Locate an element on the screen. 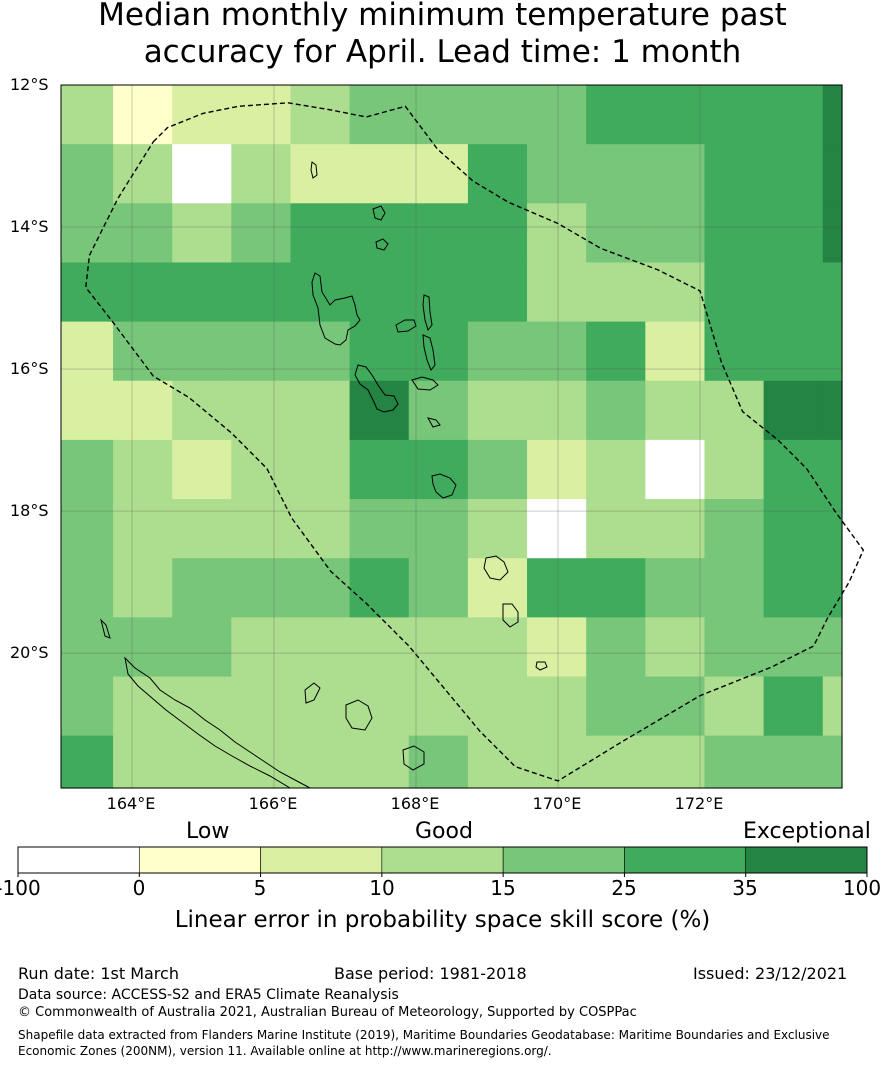  island-ambrym is located at coordinates (425, 383).